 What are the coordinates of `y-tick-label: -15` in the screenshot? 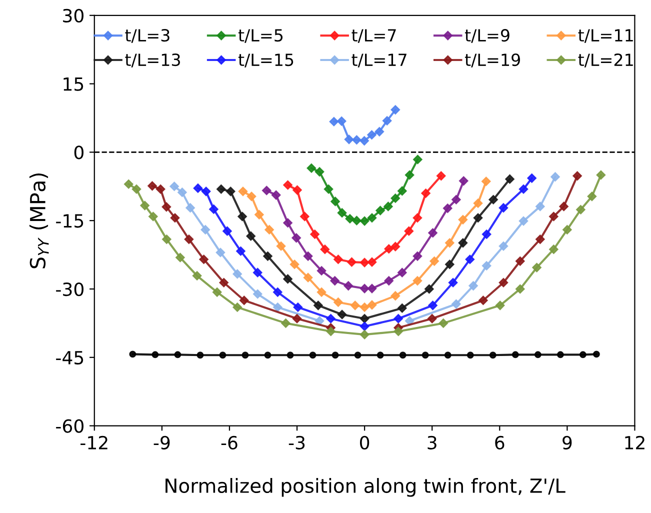 It's located at (70, 221).